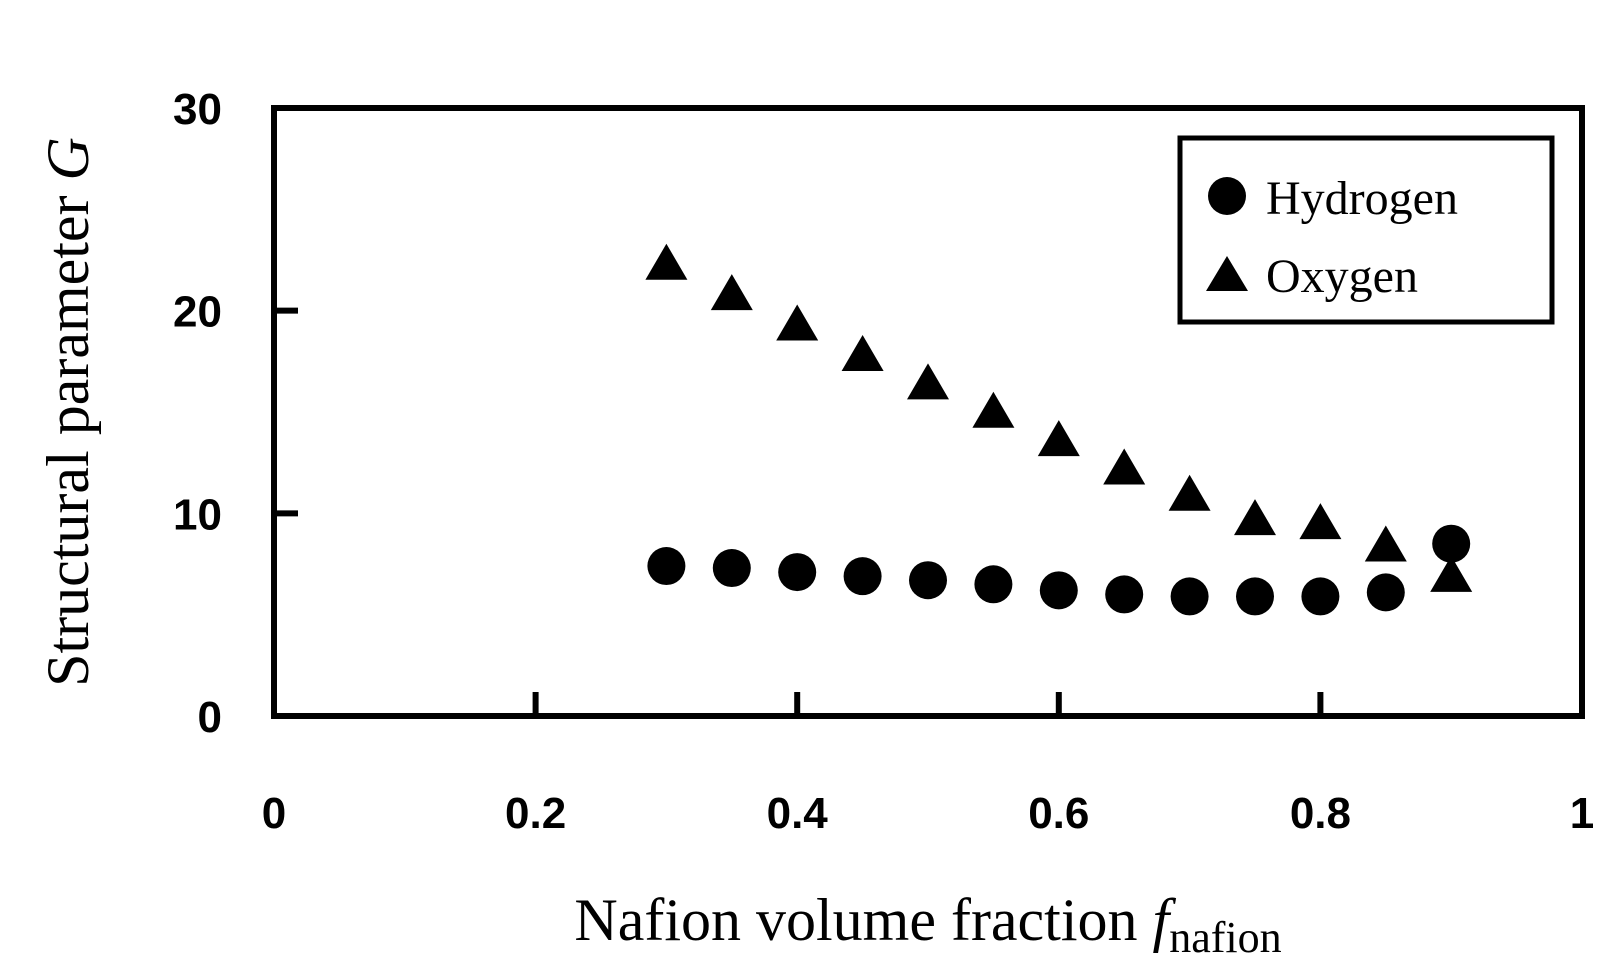  What do you see at coordinates (928, 765) in the screenshot?
I see `x-axis-ticks: 0 0.2 0.4 0.6 0.8 1` at bounding box center [928, 765].